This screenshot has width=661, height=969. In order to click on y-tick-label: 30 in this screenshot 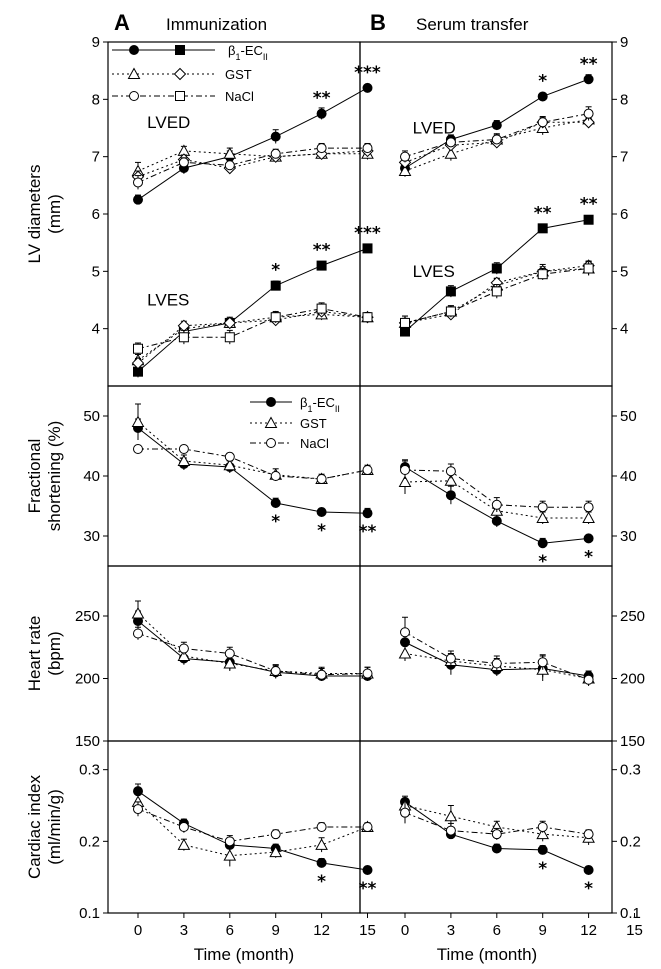, I will do `click(628, 536)`.